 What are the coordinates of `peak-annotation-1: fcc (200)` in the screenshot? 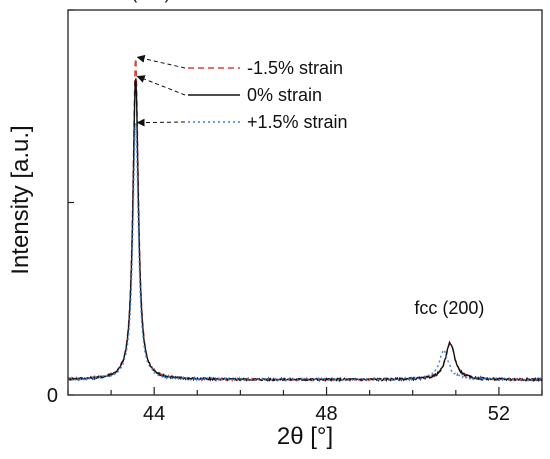 It's located at (449, 308).